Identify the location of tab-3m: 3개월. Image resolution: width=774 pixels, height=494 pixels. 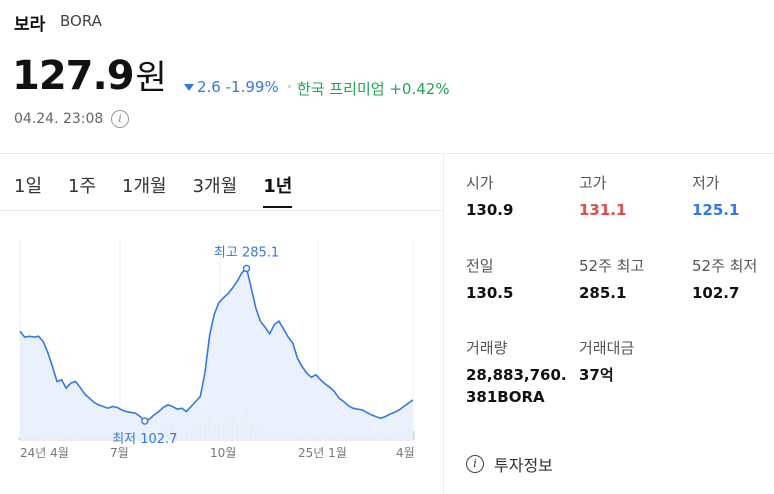
(215, 186).